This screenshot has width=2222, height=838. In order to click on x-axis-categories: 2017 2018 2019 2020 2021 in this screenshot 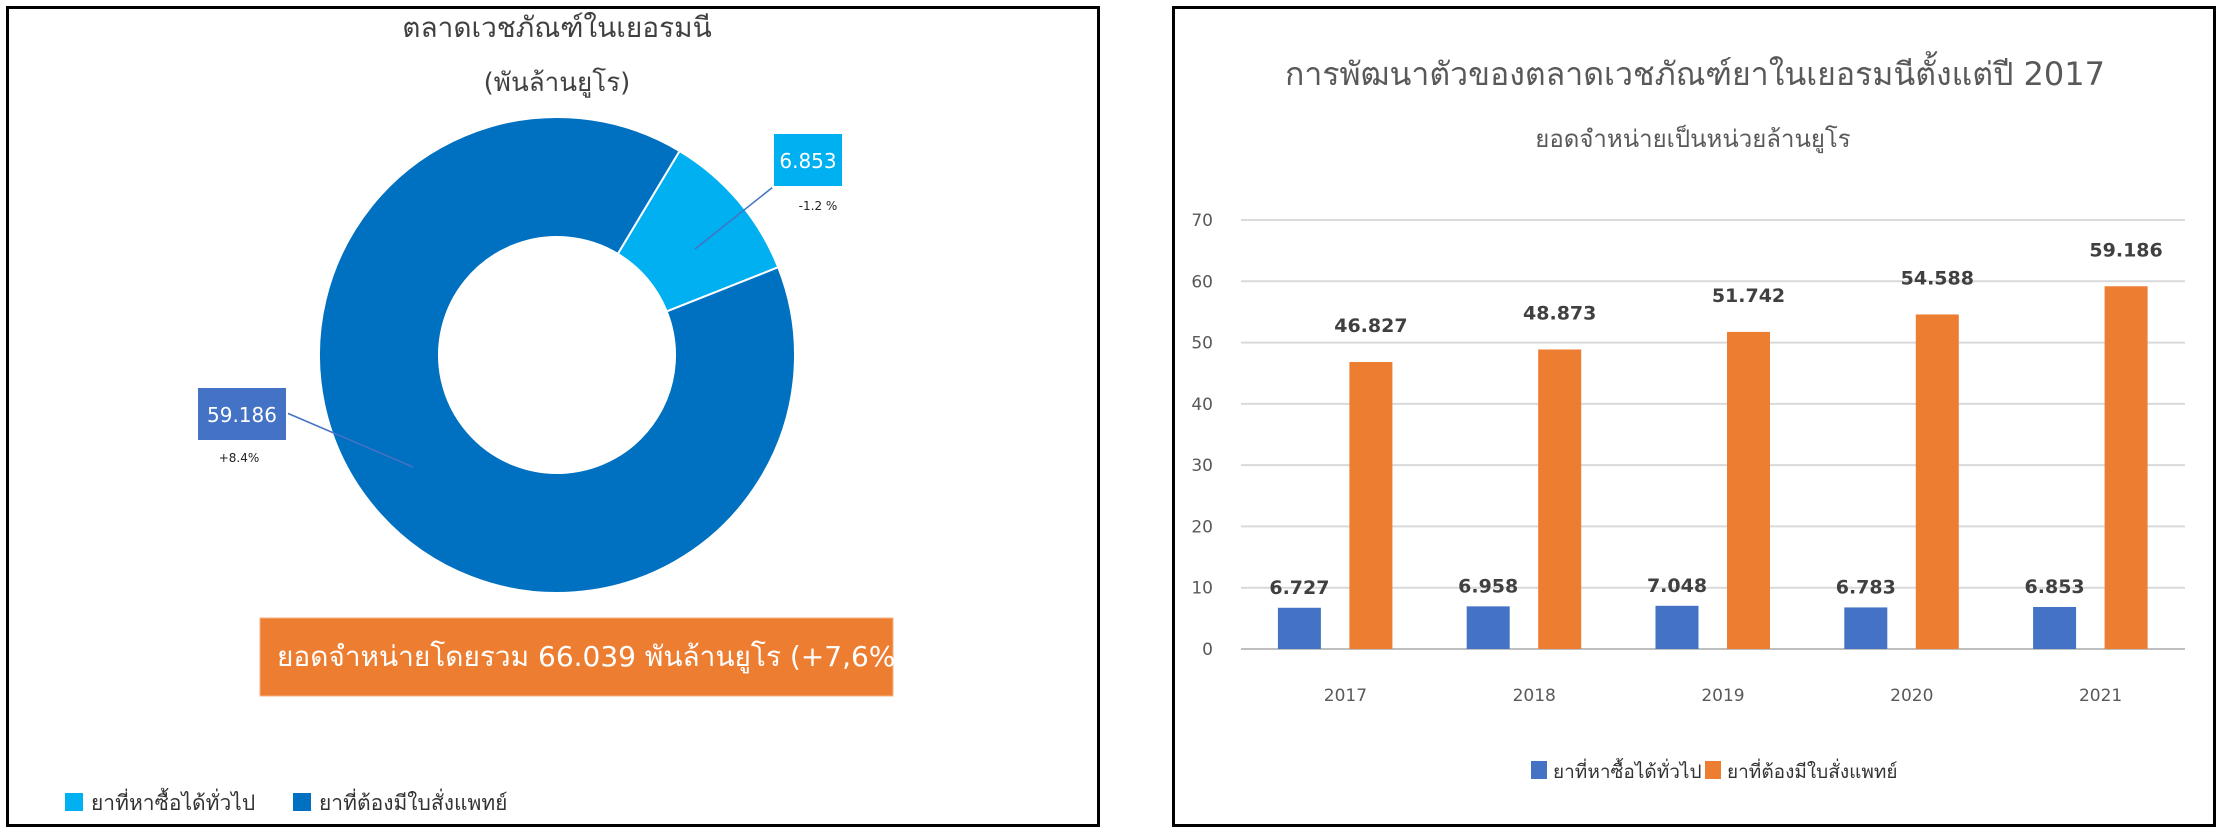, I will do `click(1723, 696)`.